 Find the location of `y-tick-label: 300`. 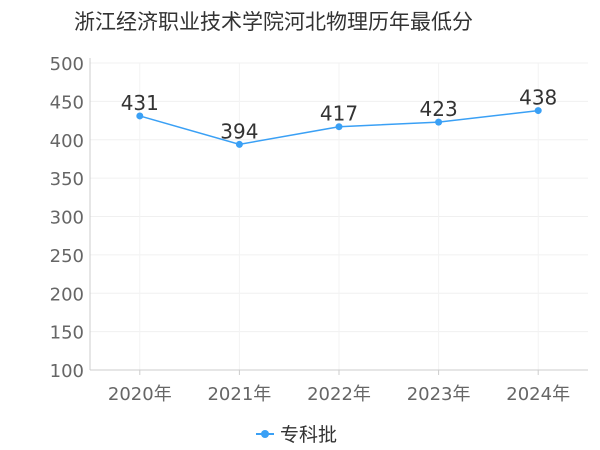

y-tick-label: 300 is located at coordinates (67, 218).